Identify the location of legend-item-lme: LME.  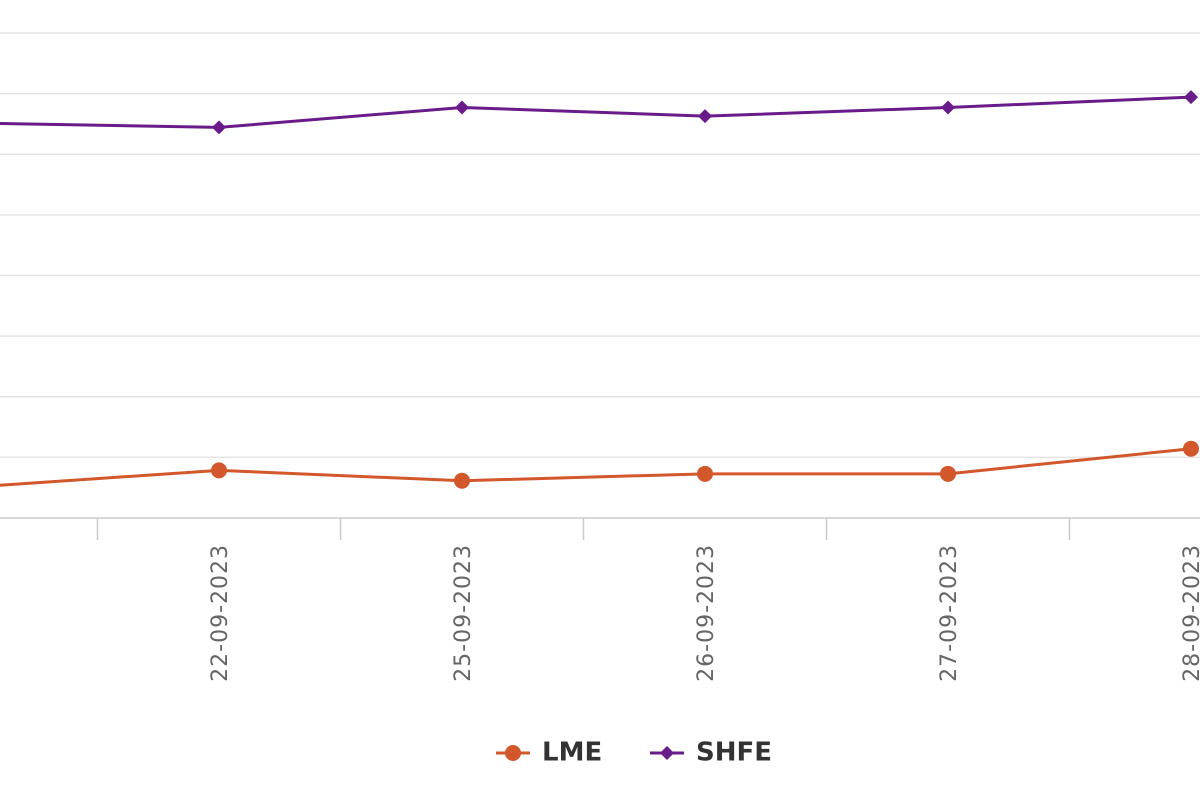
(549, 753).